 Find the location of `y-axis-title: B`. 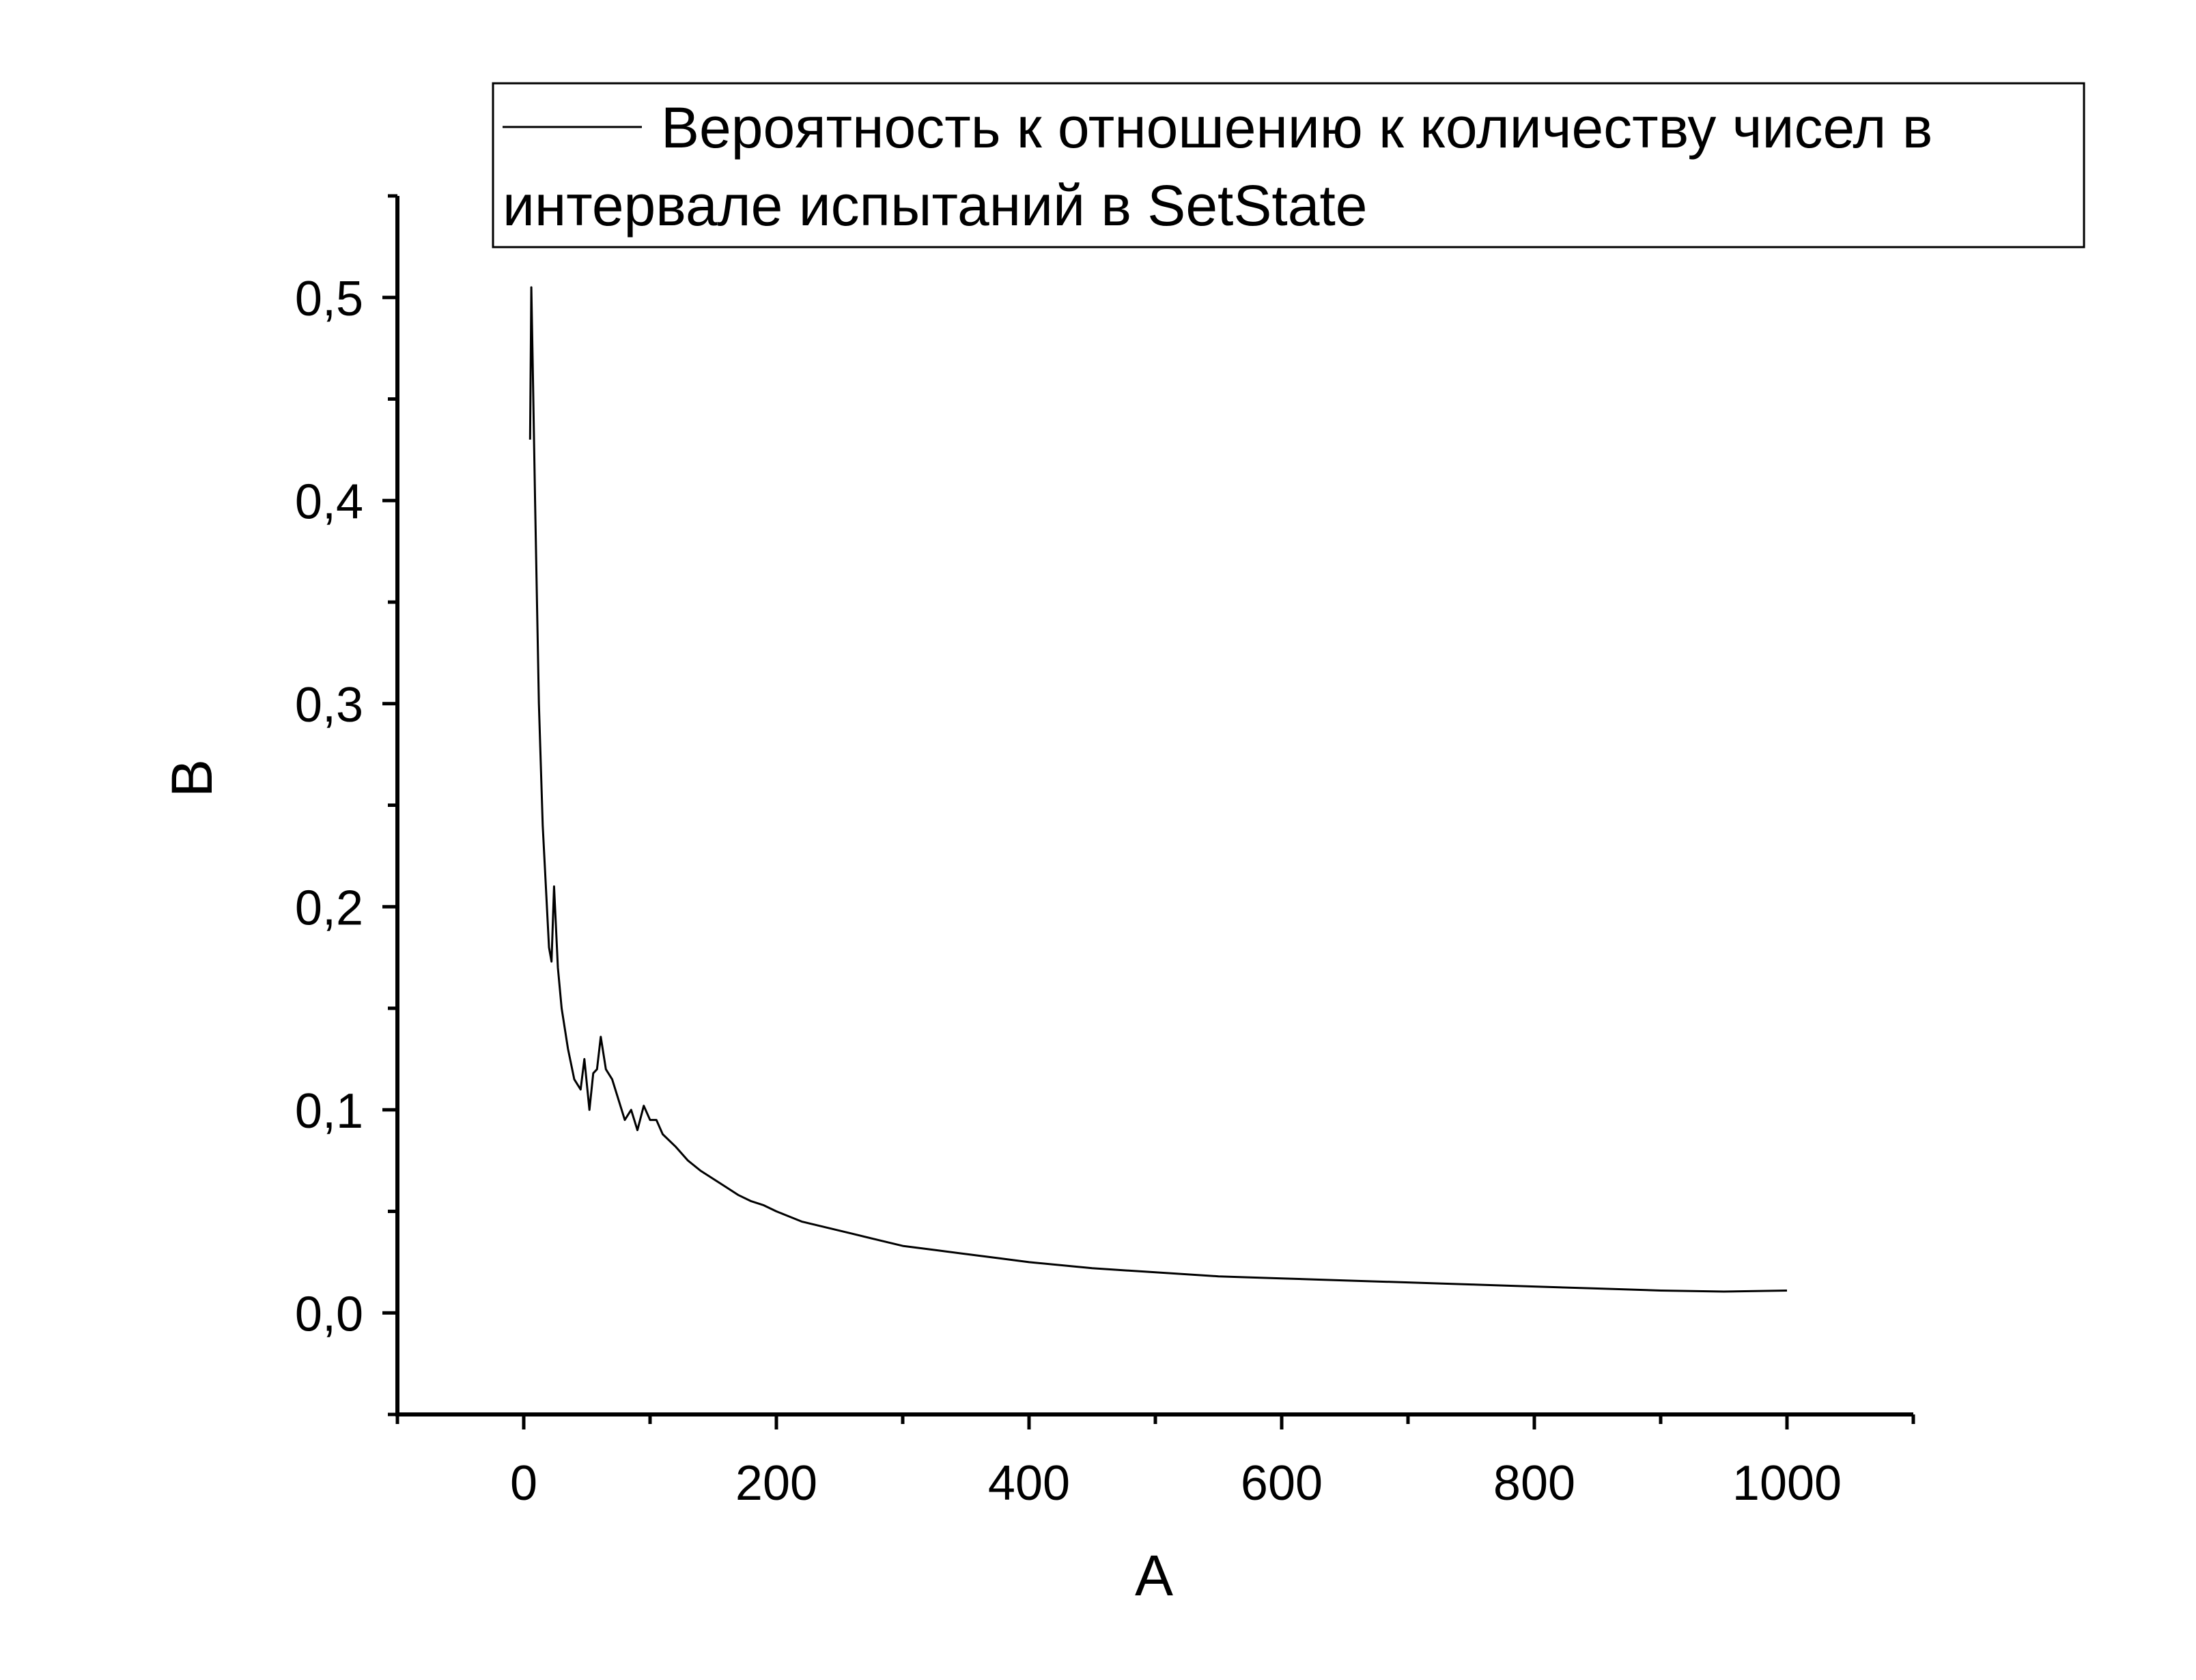

y-axis-title: B is located at coordinates (192, 778).